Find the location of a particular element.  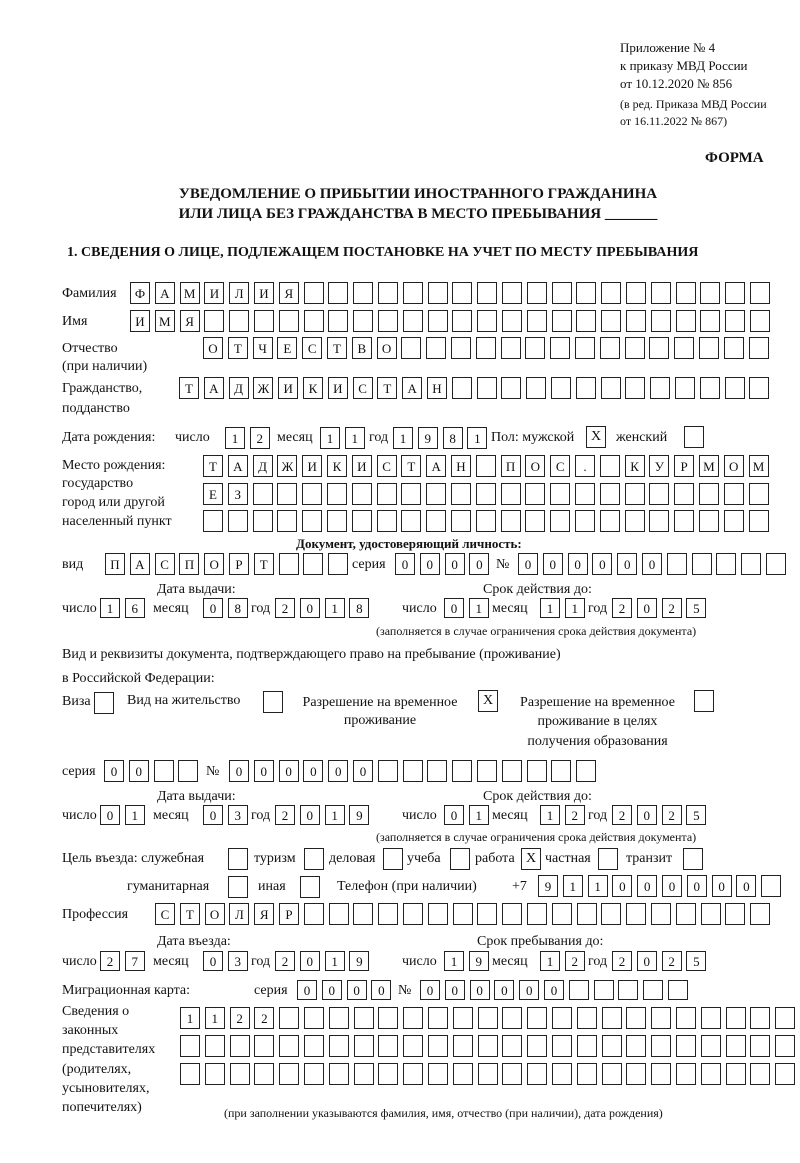

char-cell: А is located at coordinates (436, 466).